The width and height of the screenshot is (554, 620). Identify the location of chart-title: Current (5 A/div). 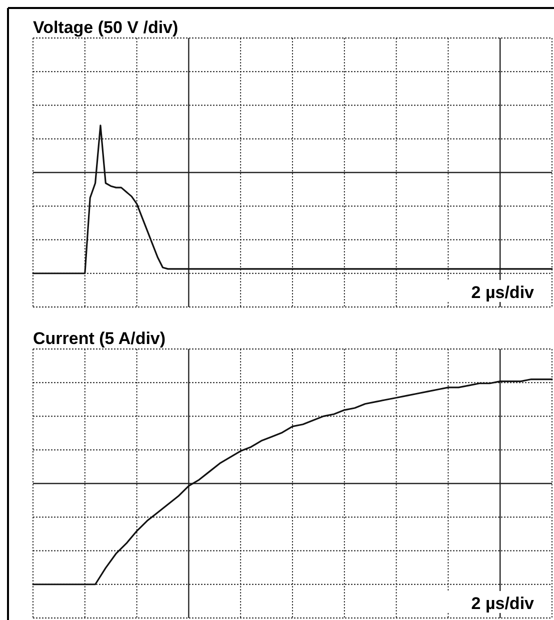
(99, 338).